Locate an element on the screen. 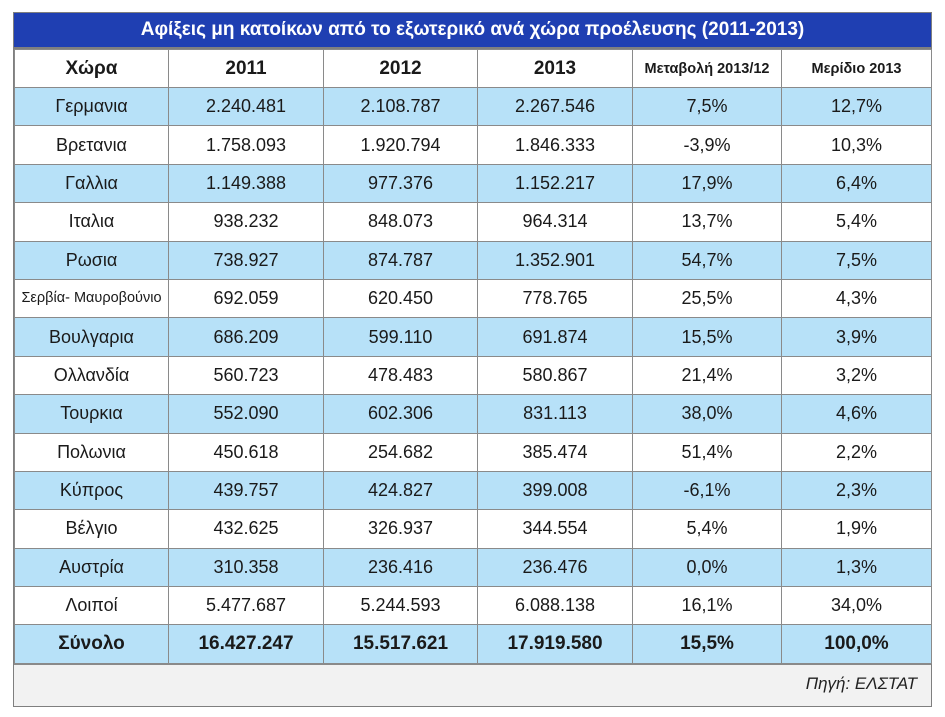 Image resolution: width=945 pixels, height=717 pixels. cell-2013: 2.267.546 is located at coordinates (555, 106).